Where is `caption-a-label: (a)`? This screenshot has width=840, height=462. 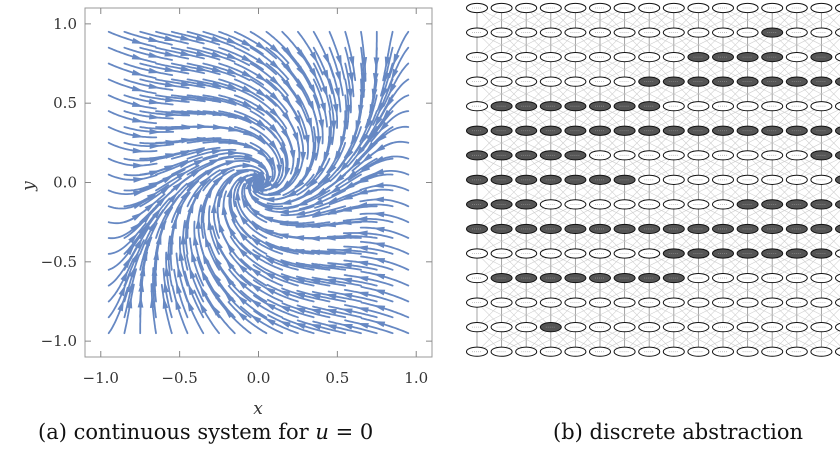 caption-a-label: (a) is located at coordinates (52, 432).